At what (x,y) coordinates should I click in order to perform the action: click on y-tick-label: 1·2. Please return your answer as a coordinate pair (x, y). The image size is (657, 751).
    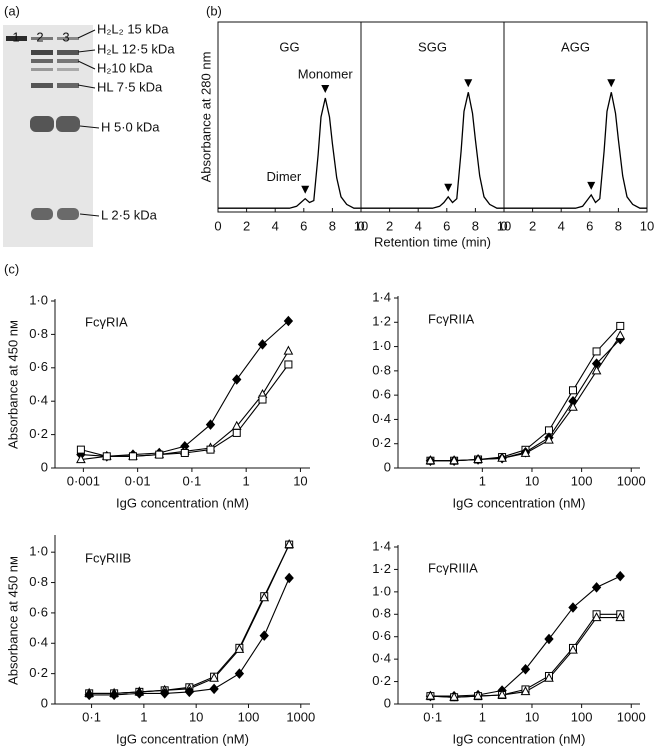
    Looking at the image, I should click on (381, 568).